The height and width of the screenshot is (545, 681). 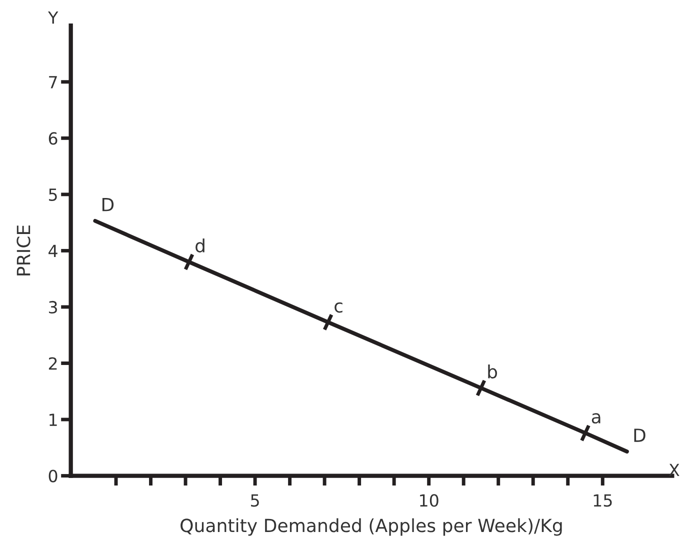 I want to click on annotation: b, so click(x=493, y=371).